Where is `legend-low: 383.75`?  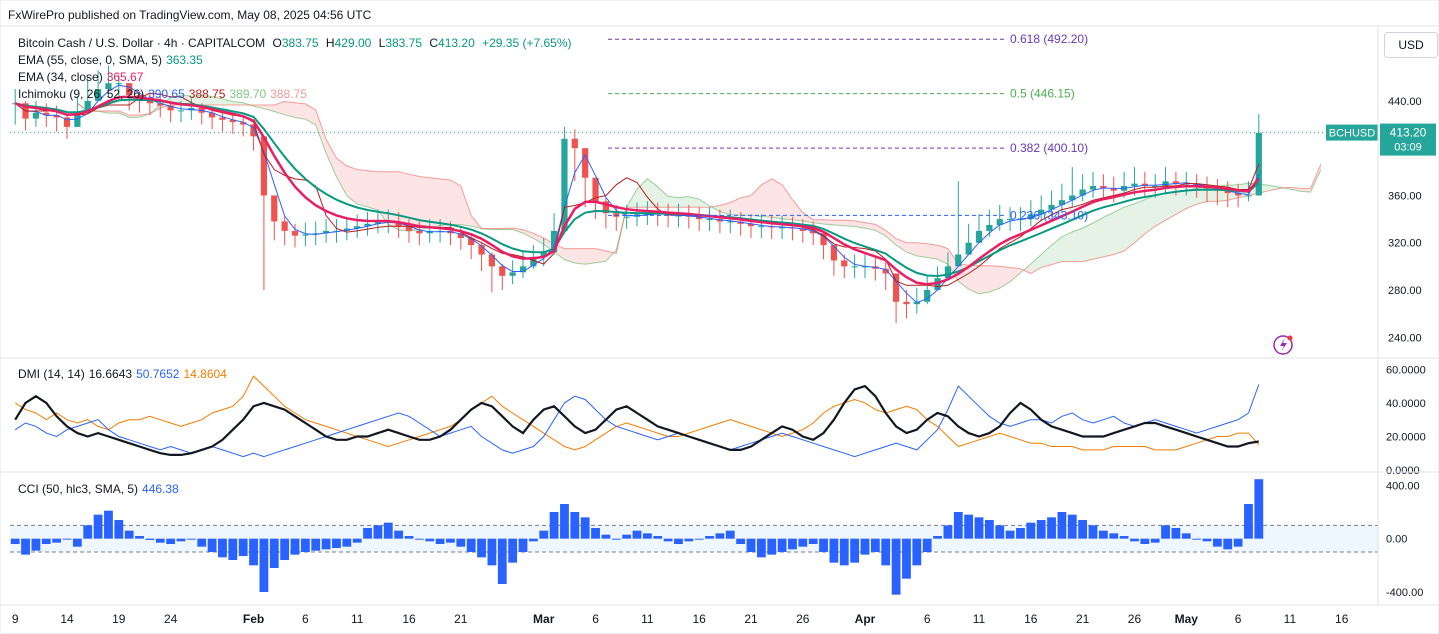 legend-low: 383.75 is located at coordinates (404, 43).